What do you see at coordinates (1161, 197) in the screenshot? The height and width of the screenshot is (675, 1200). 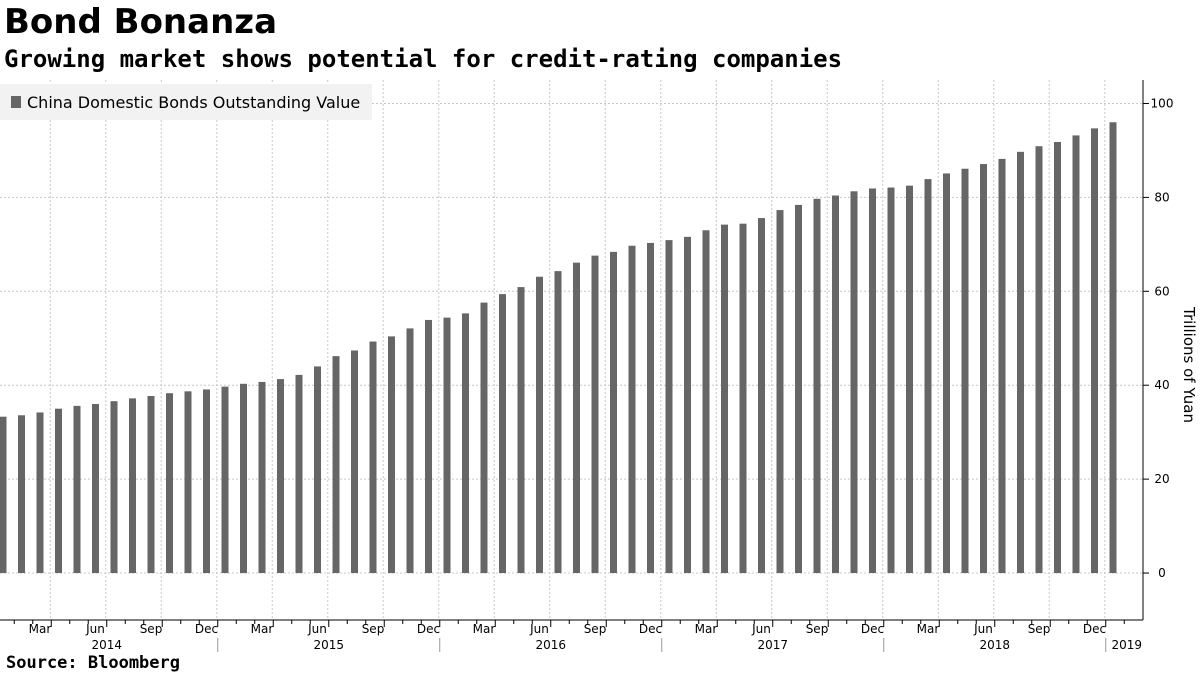 I see `y-tick-label: 80` at bounding box center [1161, 197].